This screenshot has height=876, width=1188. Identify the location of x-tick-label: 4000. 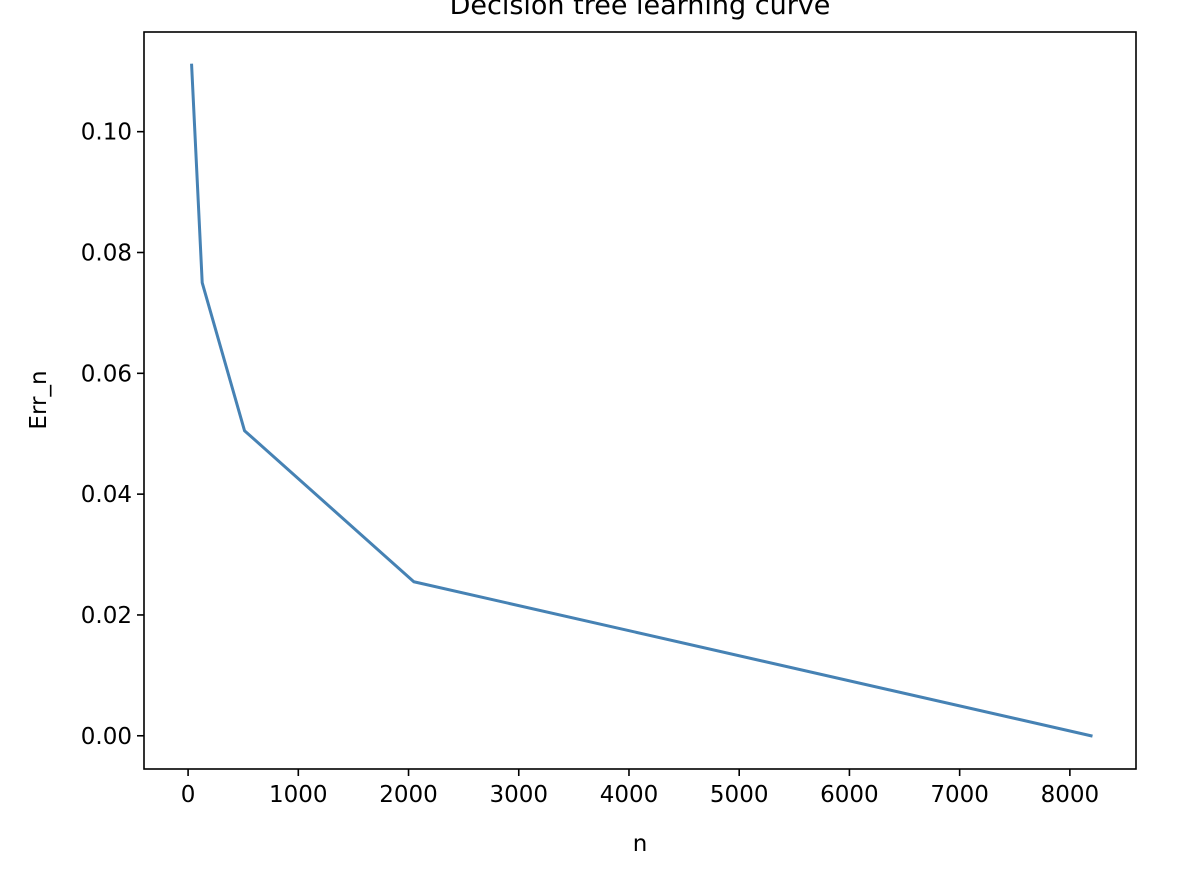
(629, 795).